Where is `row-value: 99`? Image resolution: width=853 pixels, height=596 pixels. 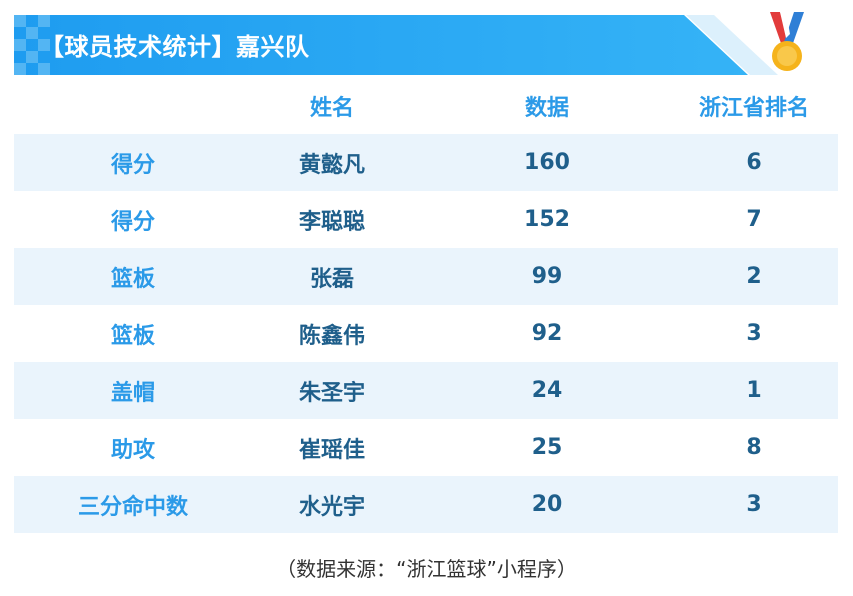
row-value: 99 is located at coordinates (547, 276).